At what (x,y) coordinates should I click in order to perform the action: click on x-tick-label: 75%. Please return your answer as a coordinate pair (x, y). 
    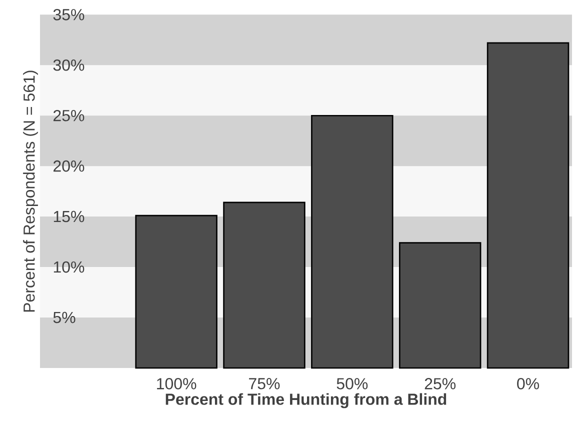
    Looking at the image, I should click on (264, 384).